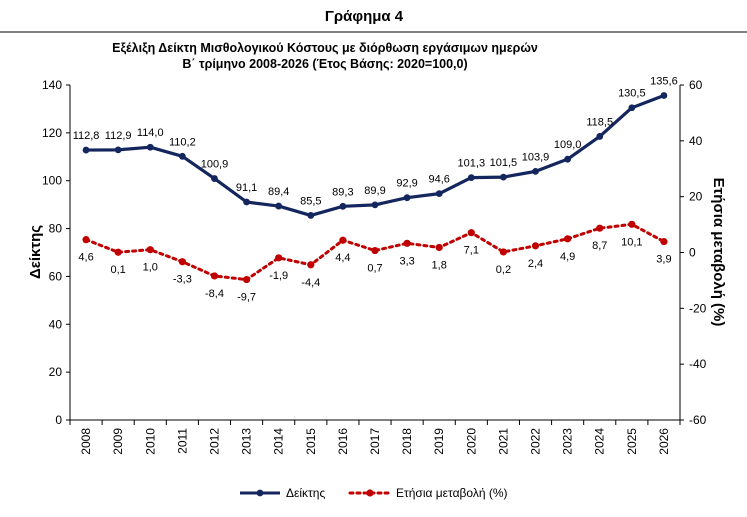 Image resolution: width=747 pixels, height=517 pixels. I want to click on y-tick-label-left: 100, so click(52, 181).